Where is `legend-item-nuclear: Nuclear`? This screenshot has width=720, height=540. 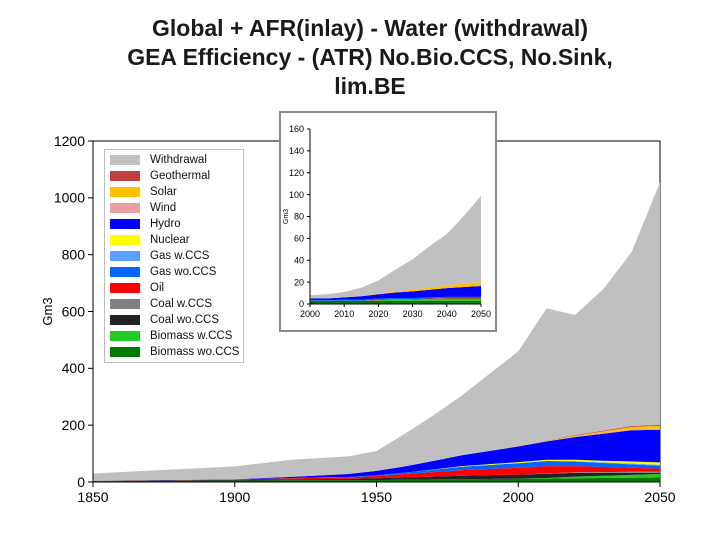 legend-item-nuclear: Nuclear is located at coordinates (174, 240).